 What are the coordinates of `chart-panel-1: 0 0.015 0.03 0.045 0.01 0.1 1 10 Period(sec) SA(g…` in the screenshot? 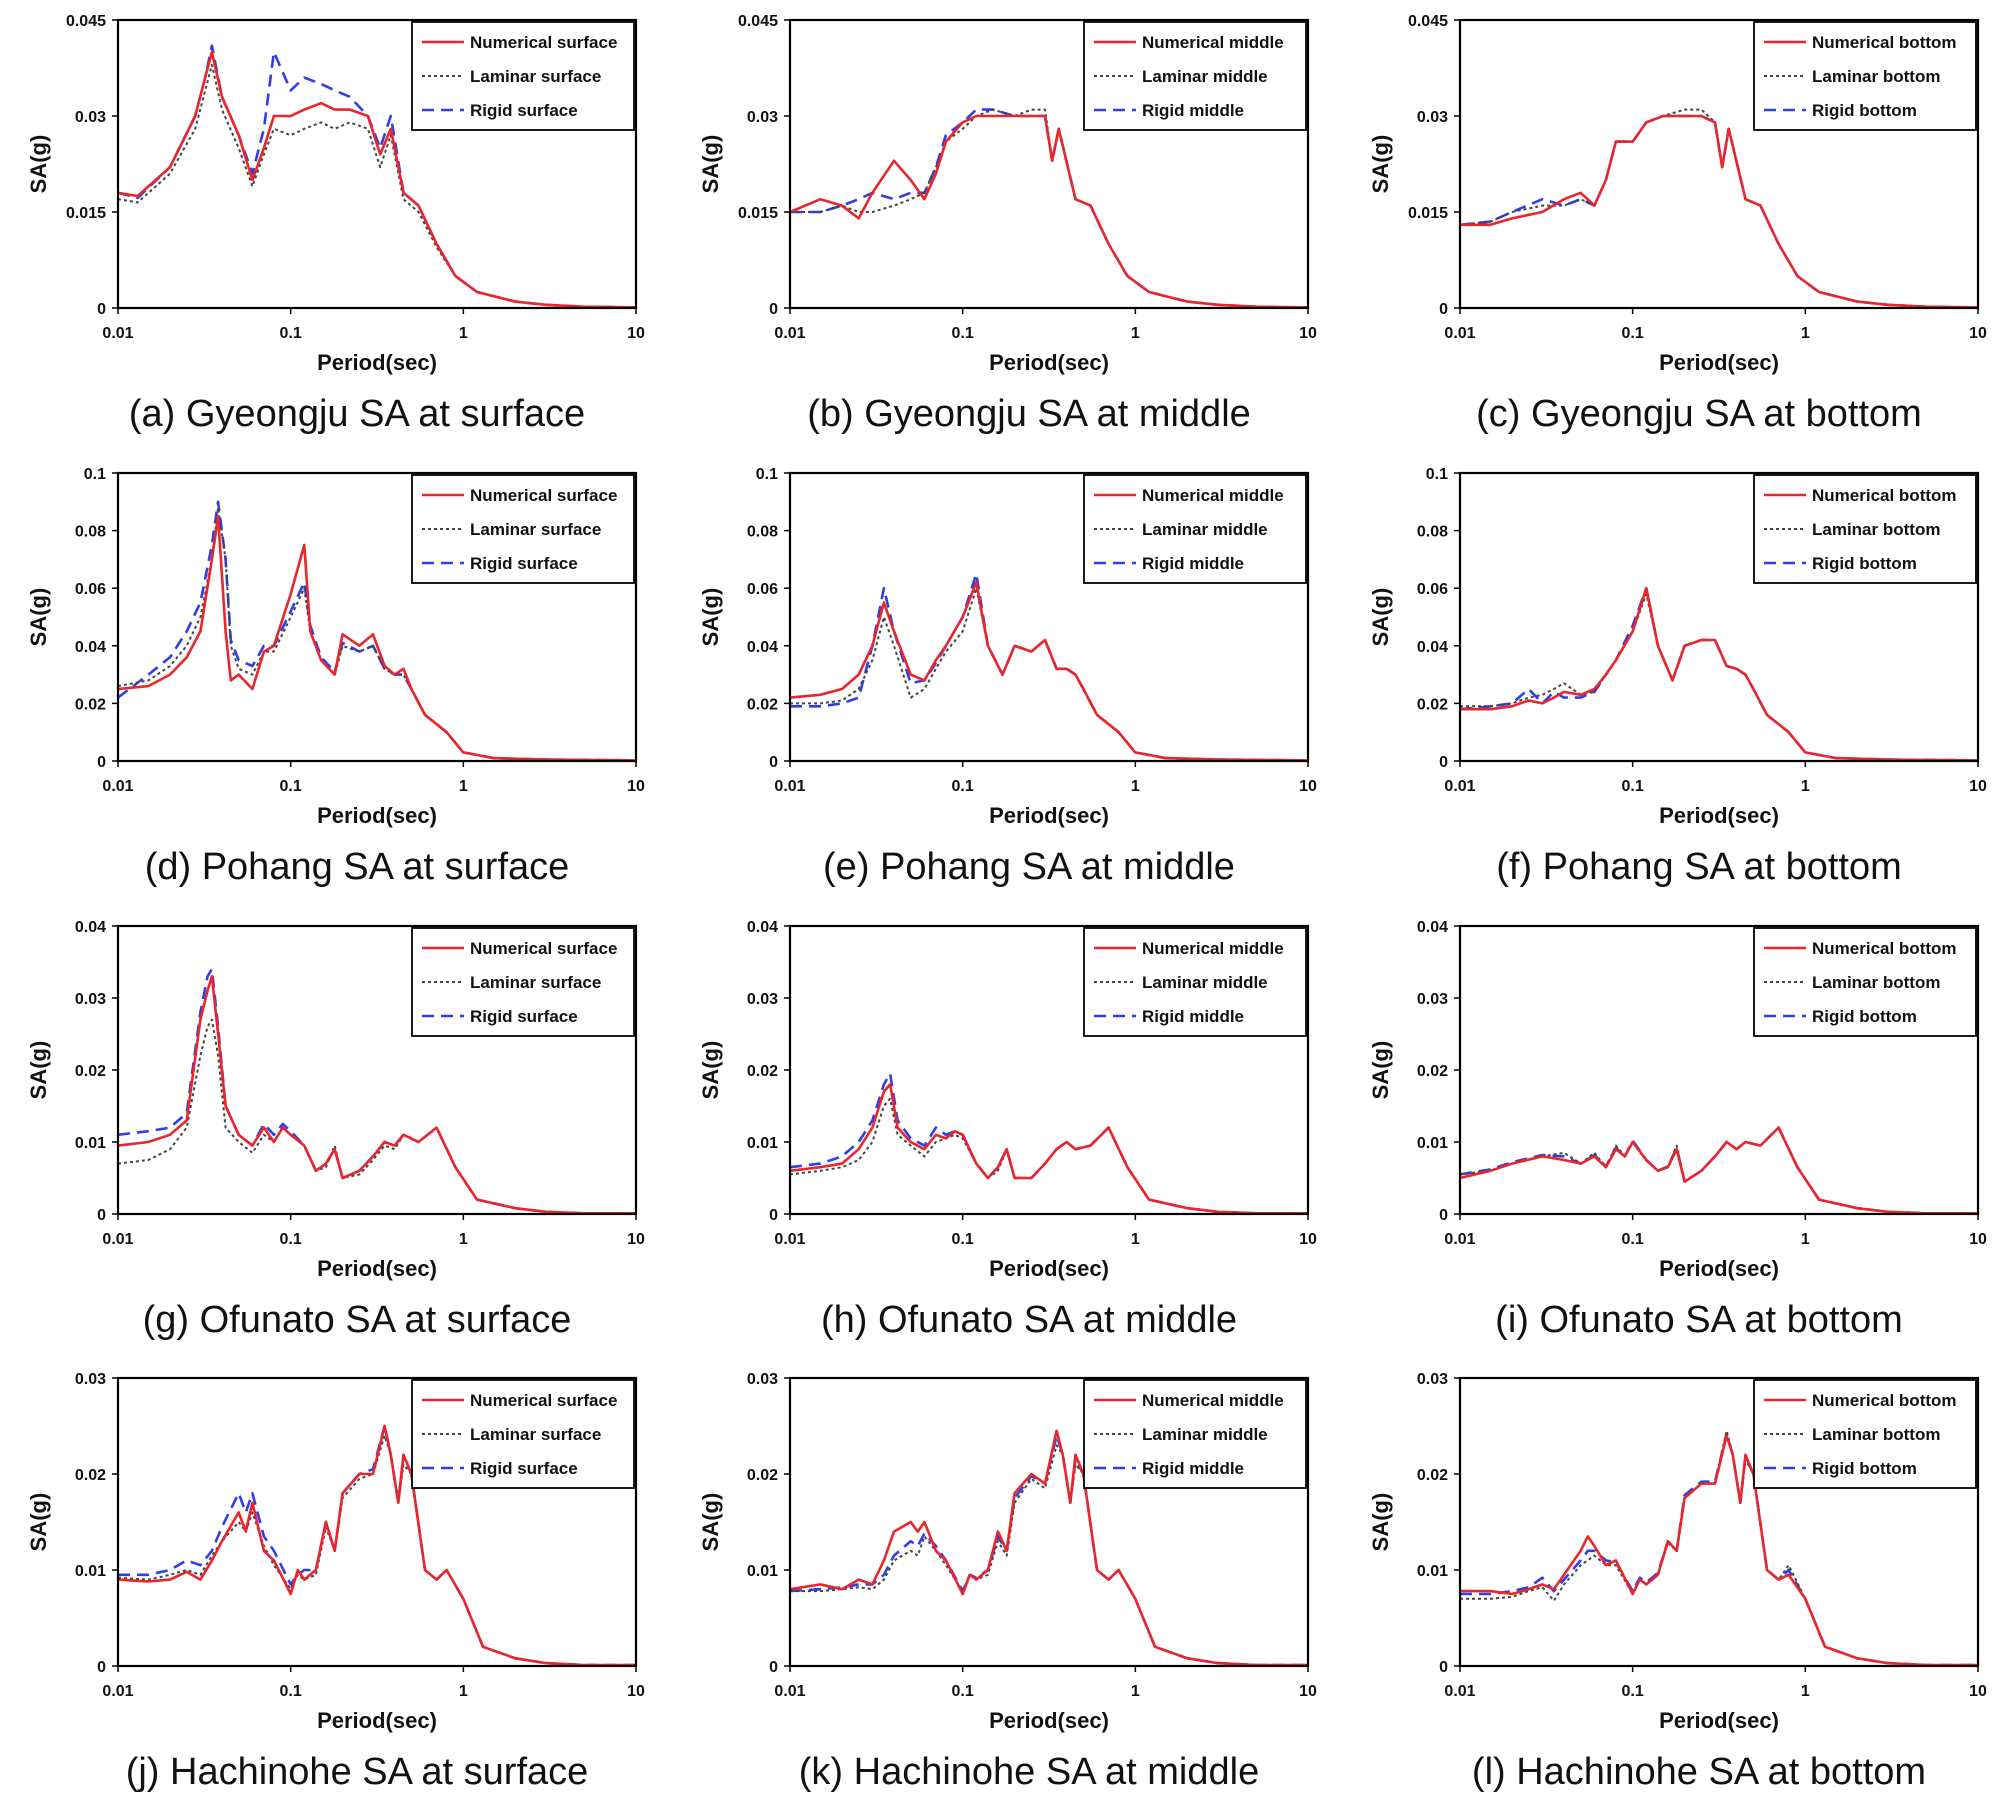 It's located at (335, 224).